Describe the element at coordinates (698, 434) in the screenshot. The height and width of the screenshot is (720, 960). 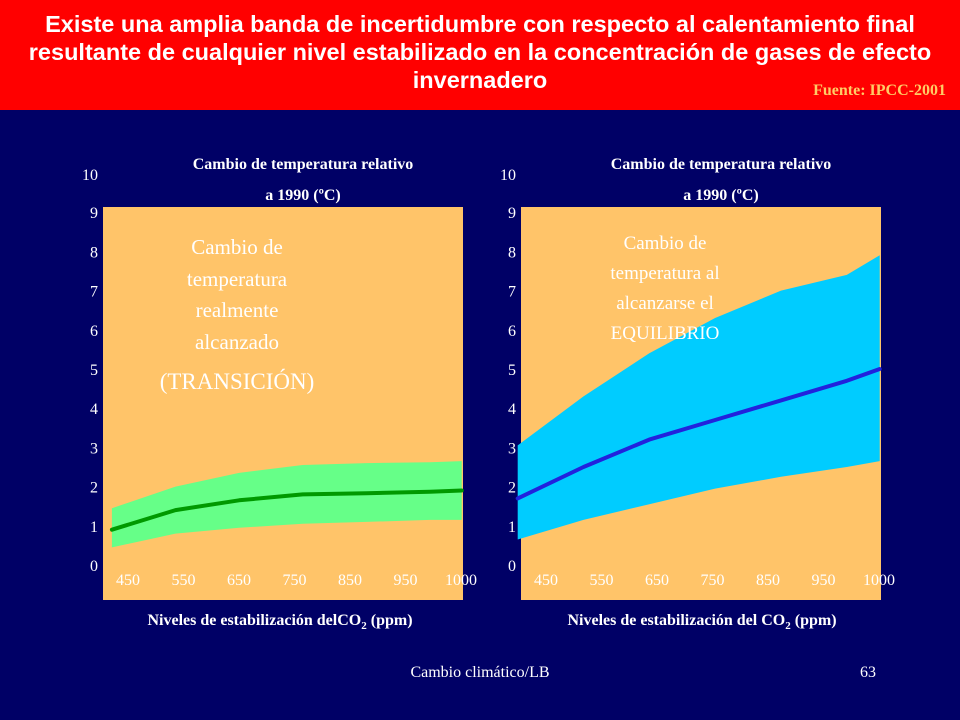
I see `equilibrium-line` at that location.